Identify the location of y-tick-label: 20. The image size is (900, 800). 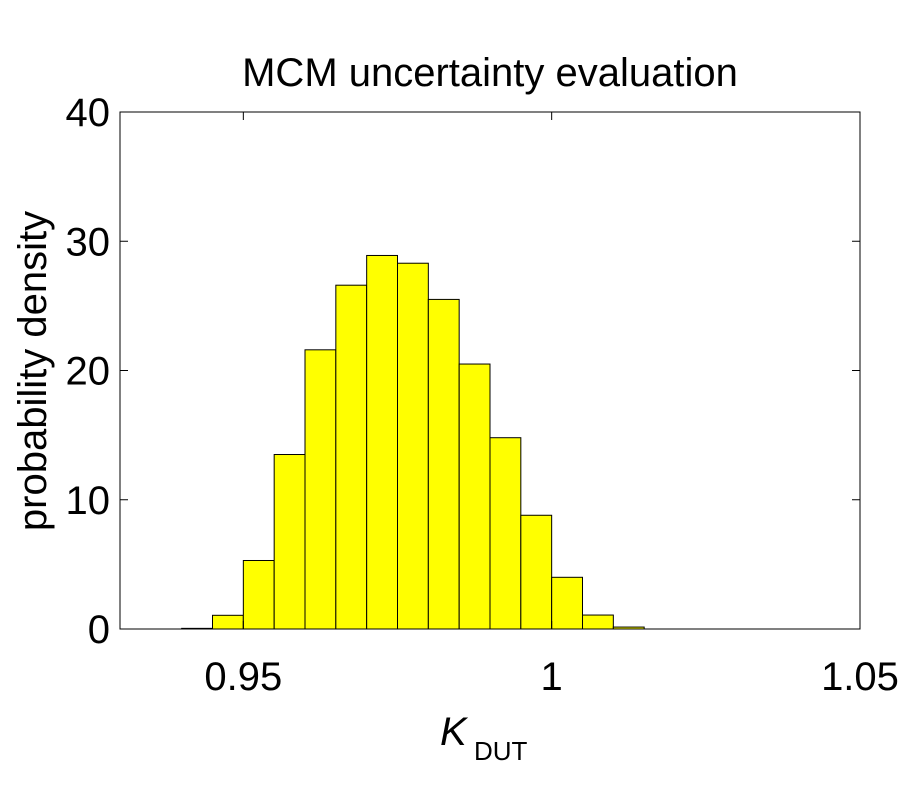
(88, 372).